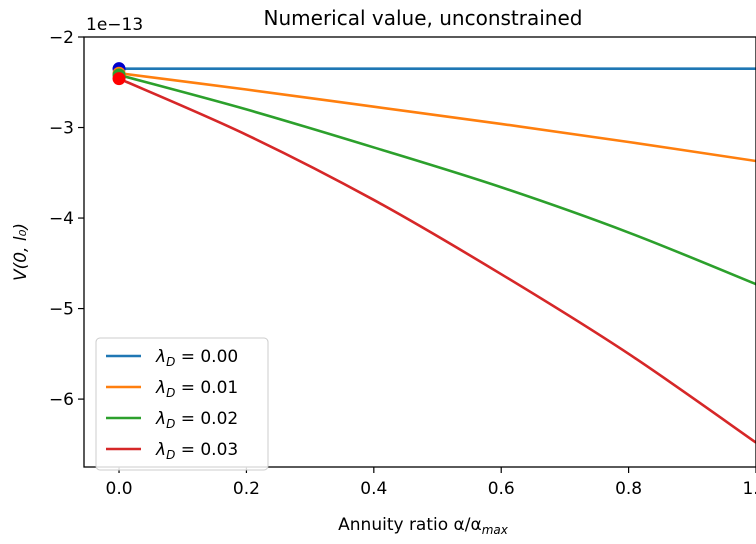 Image resolution: width=756 pixels, height=544 pixels. What do you see at coordinates (61, 400) in the screenshot?
I see `y-tick-label: −6` at bounding box center [61, 400].